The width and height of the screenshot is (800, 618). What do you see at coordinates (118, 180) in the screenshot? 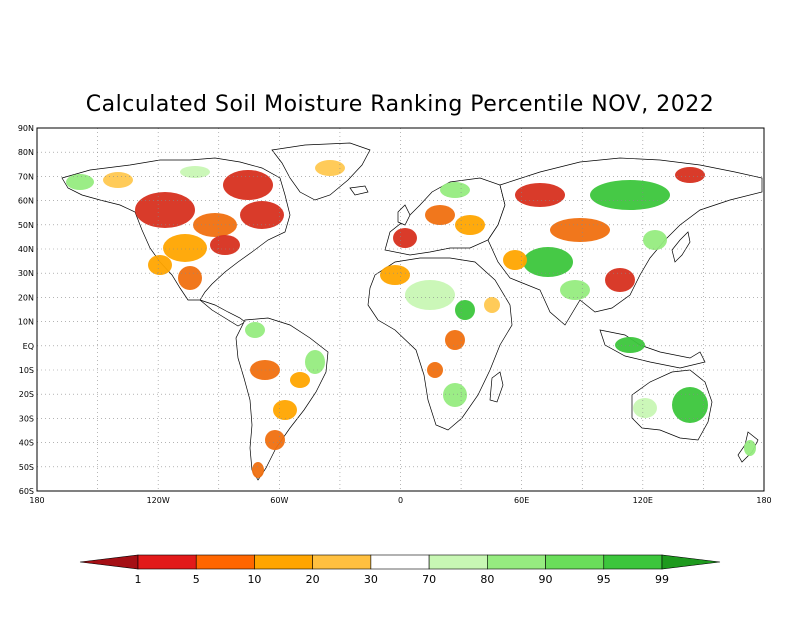
I see `patch-yukon-dry` at bounding box center [118, 180].